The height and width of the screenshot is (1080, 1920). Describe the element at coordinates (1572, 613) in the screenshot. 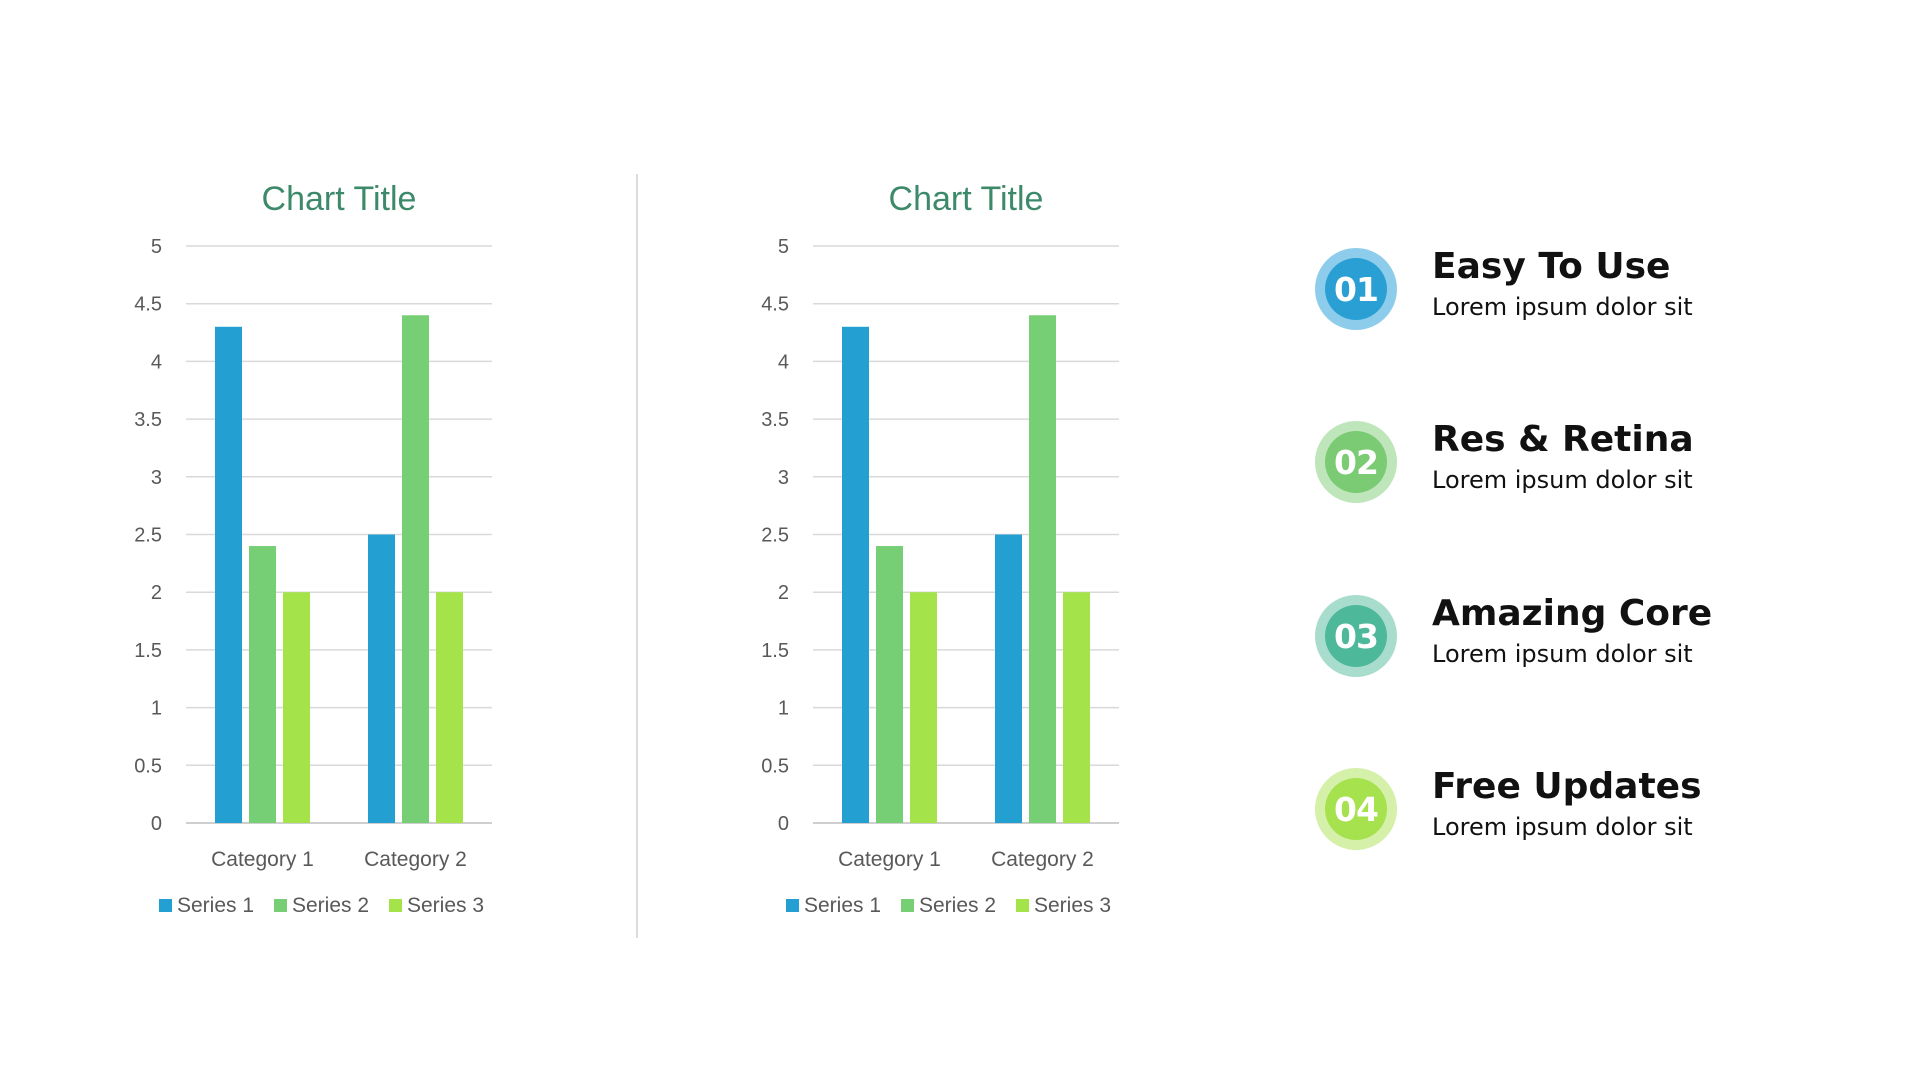

I see `feature-title-03: Amazing Core` at that location.